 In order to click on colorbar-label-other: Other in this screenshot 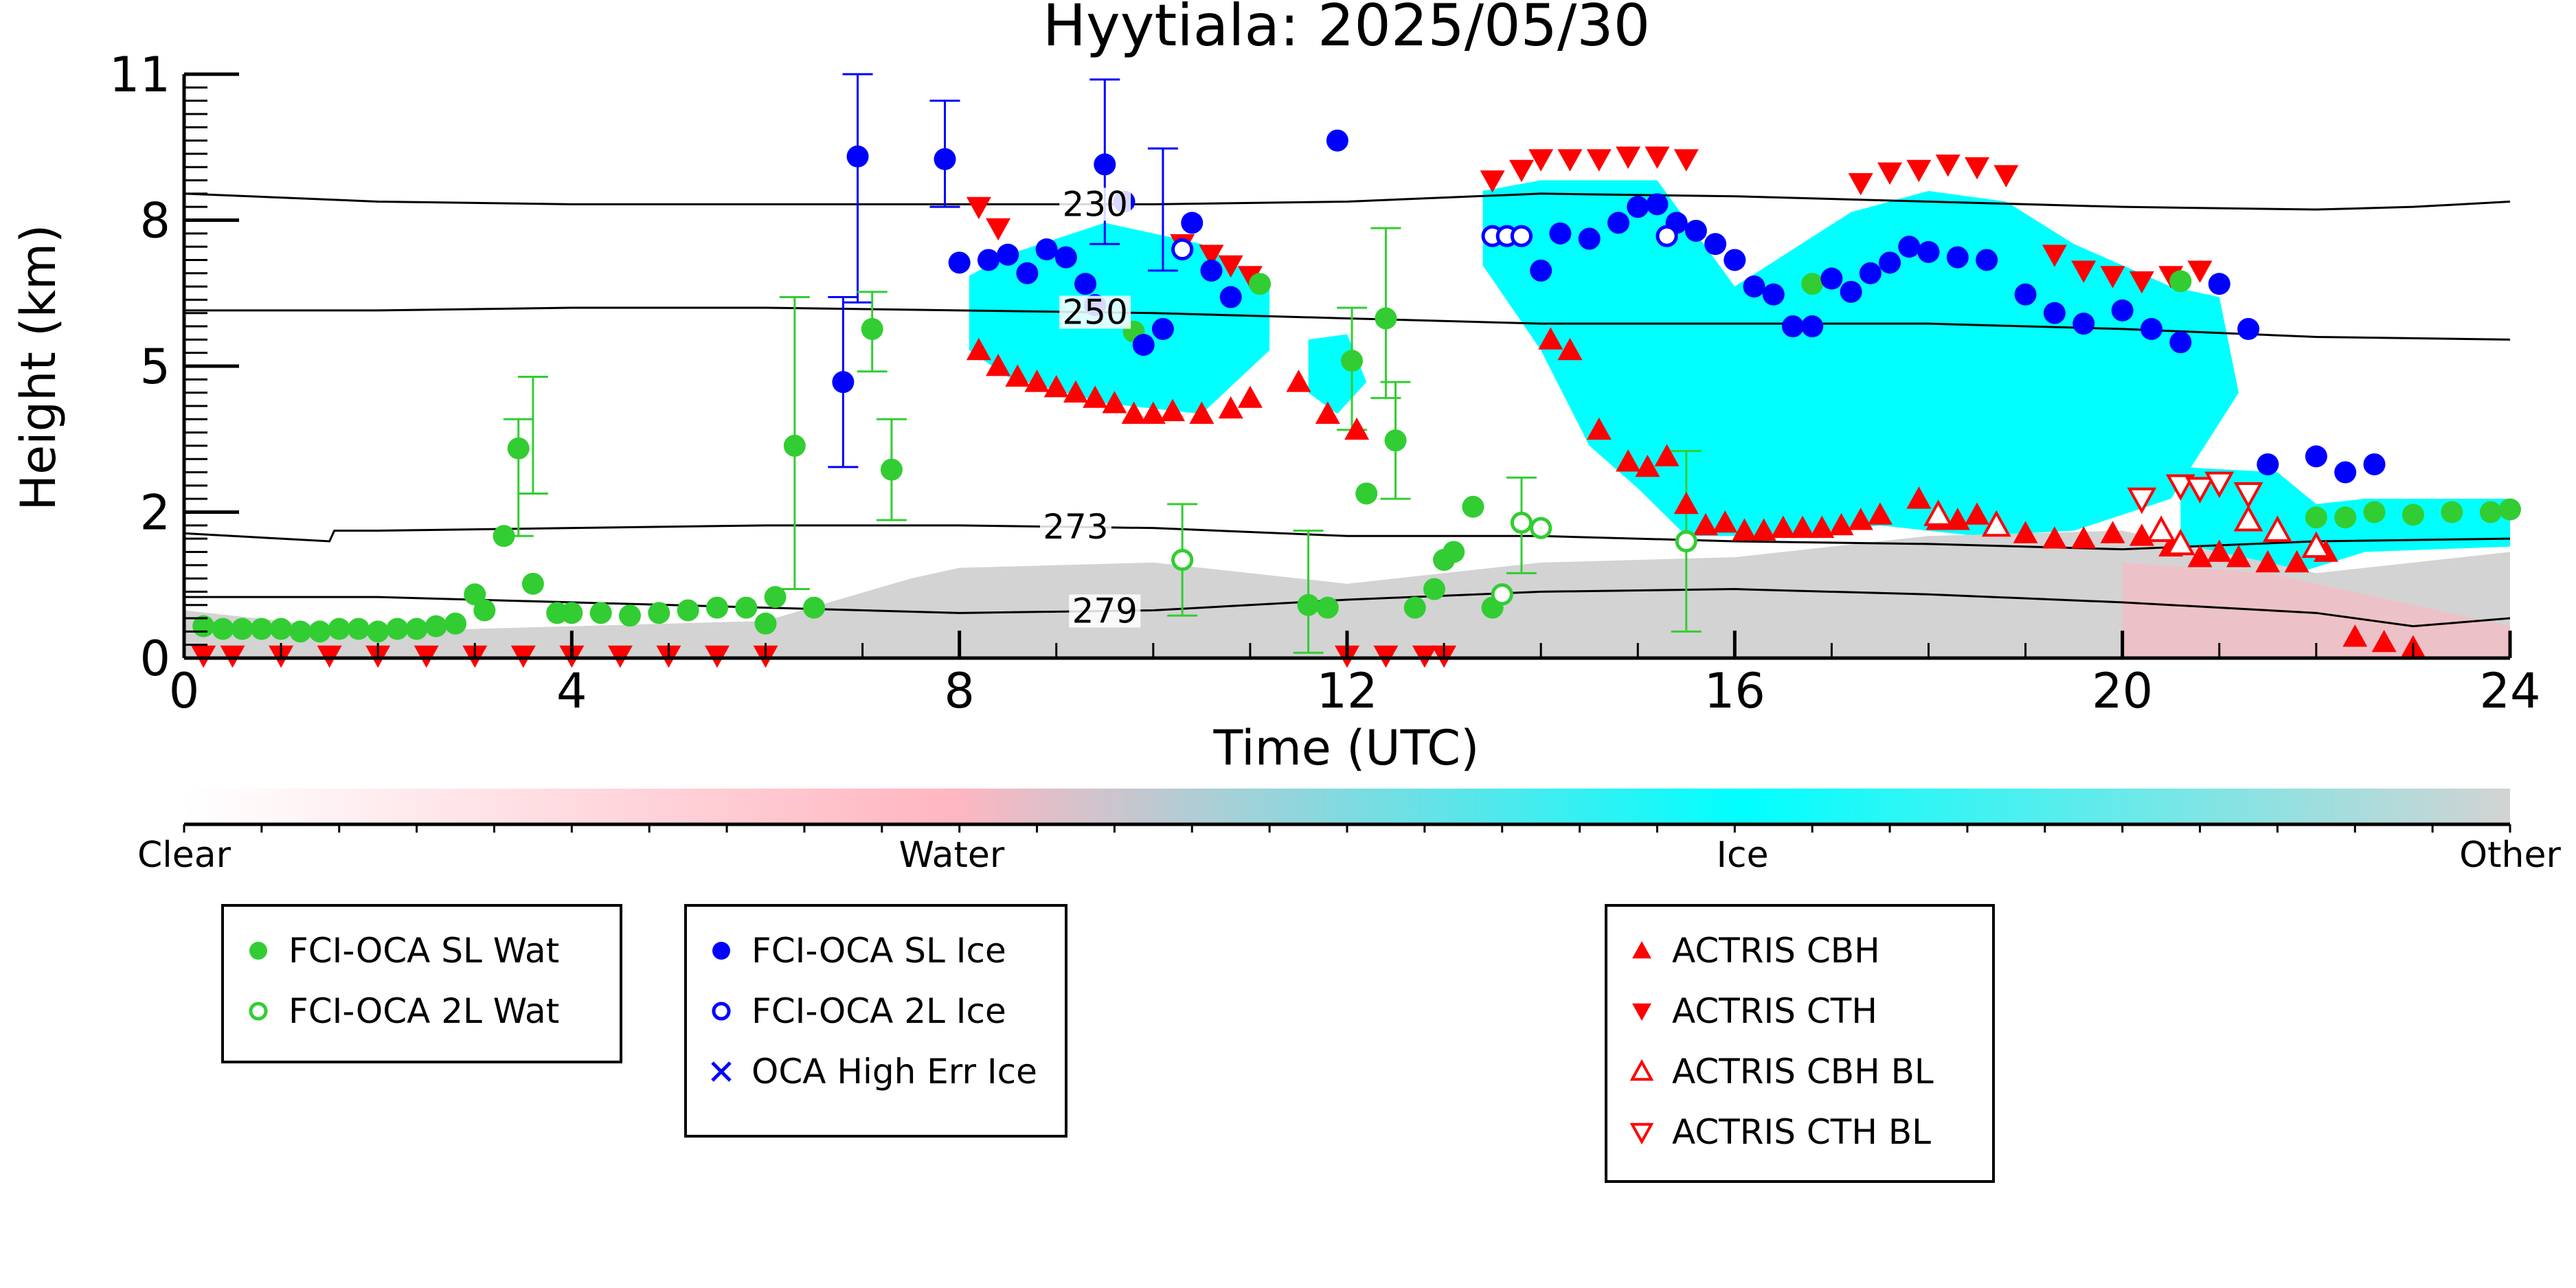, I will do `click(2510, 855)`.